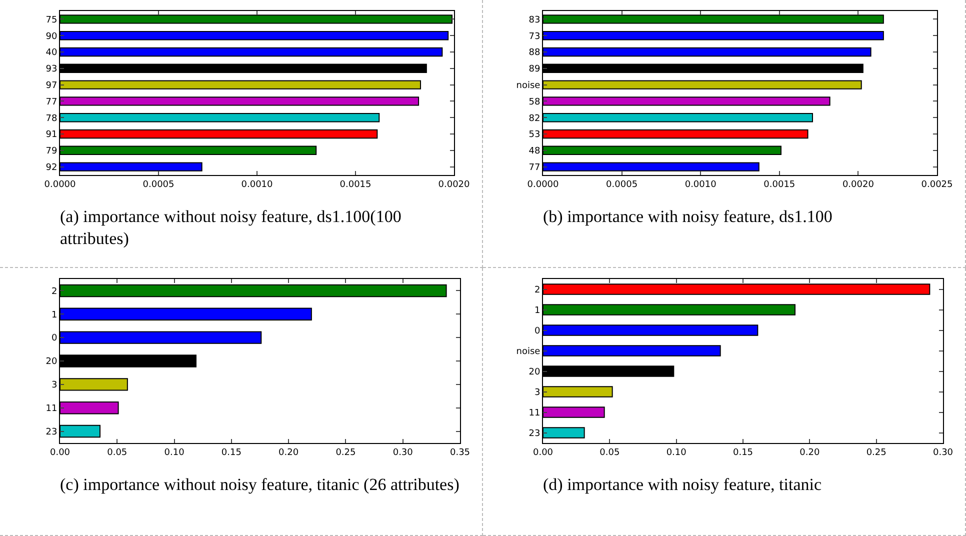  What do you see at coordinates (52, 135) in the screenshot?
I see `y-tick-label: 91` at bounding box center [52, 135].